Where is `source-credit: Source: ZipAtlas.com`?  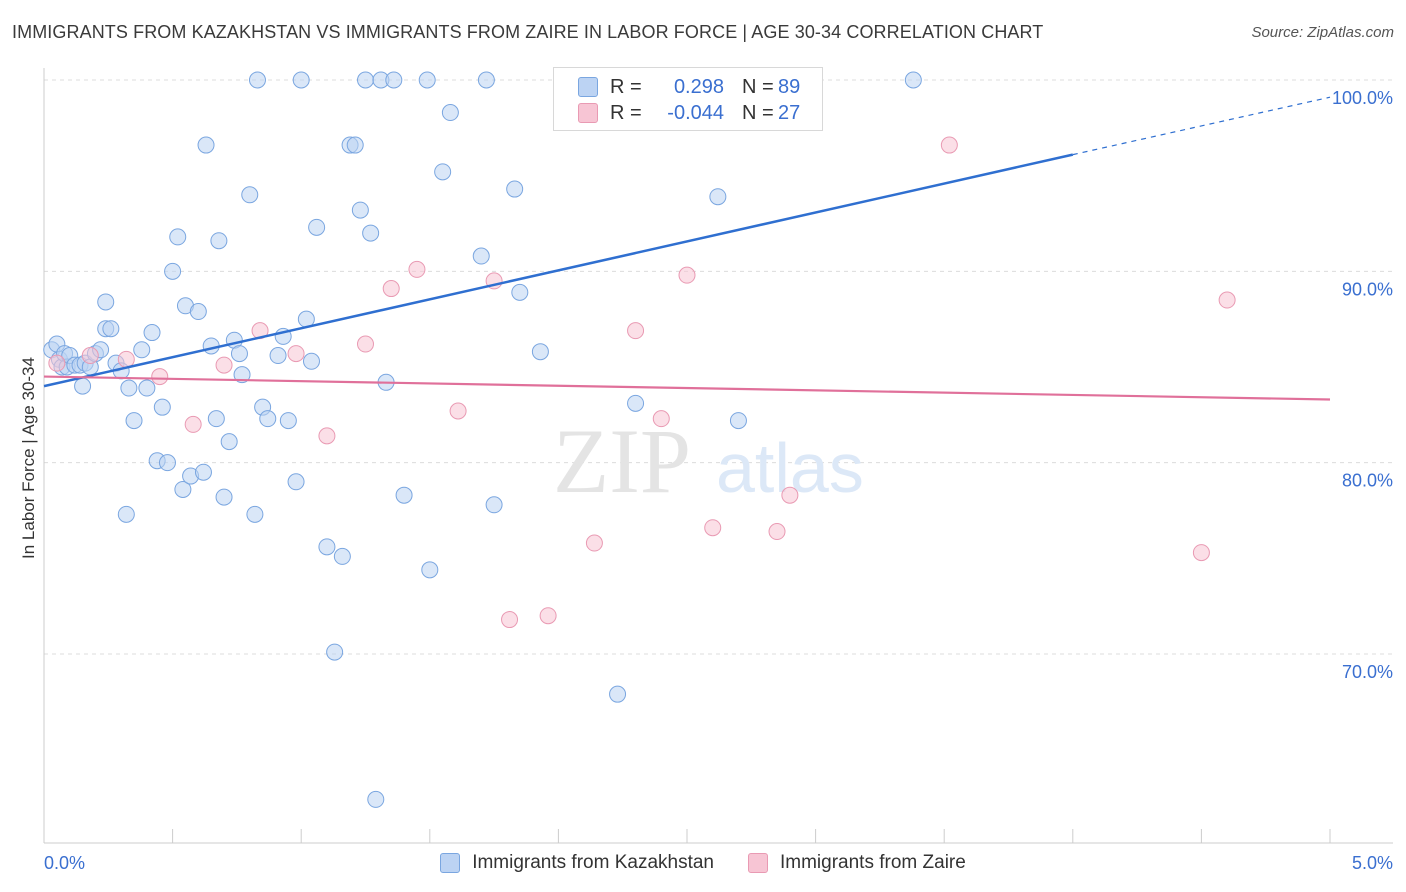 source-credit: Source: ZipAtlas.com is located at coordinates (1322, 32).